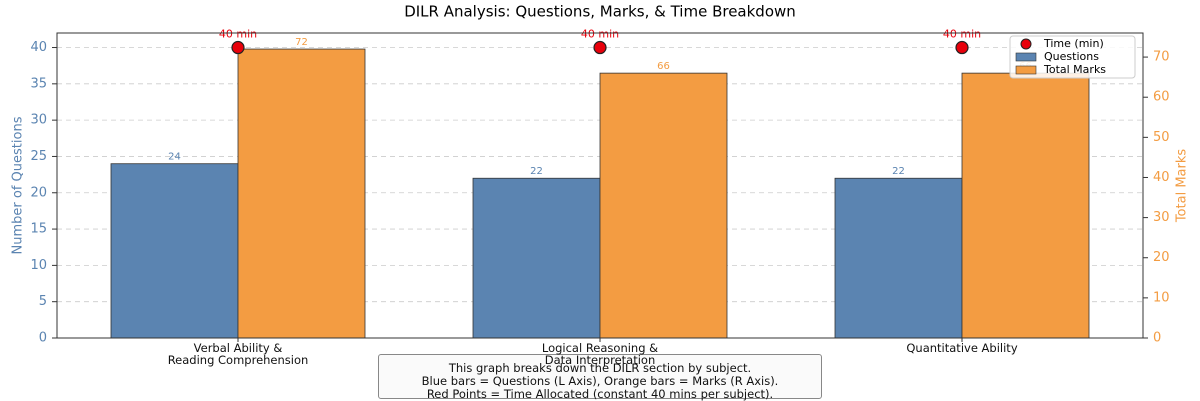  Describe the element at coordinates (43, 338) in the screenshot. I see `y-tick-label: 0` at that location.